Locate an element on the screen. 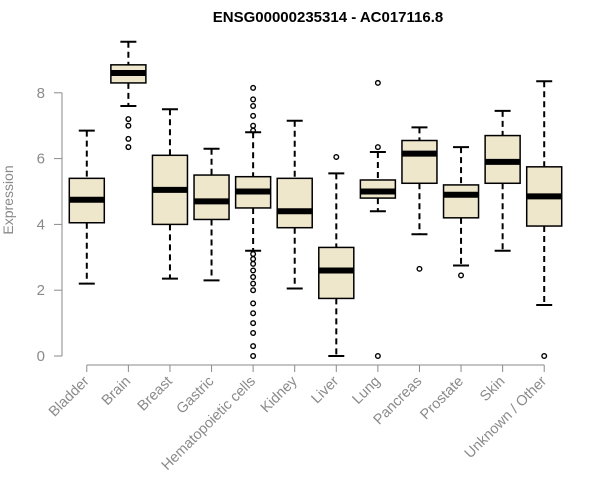  box-prostate is located at coordinates (461, 212).